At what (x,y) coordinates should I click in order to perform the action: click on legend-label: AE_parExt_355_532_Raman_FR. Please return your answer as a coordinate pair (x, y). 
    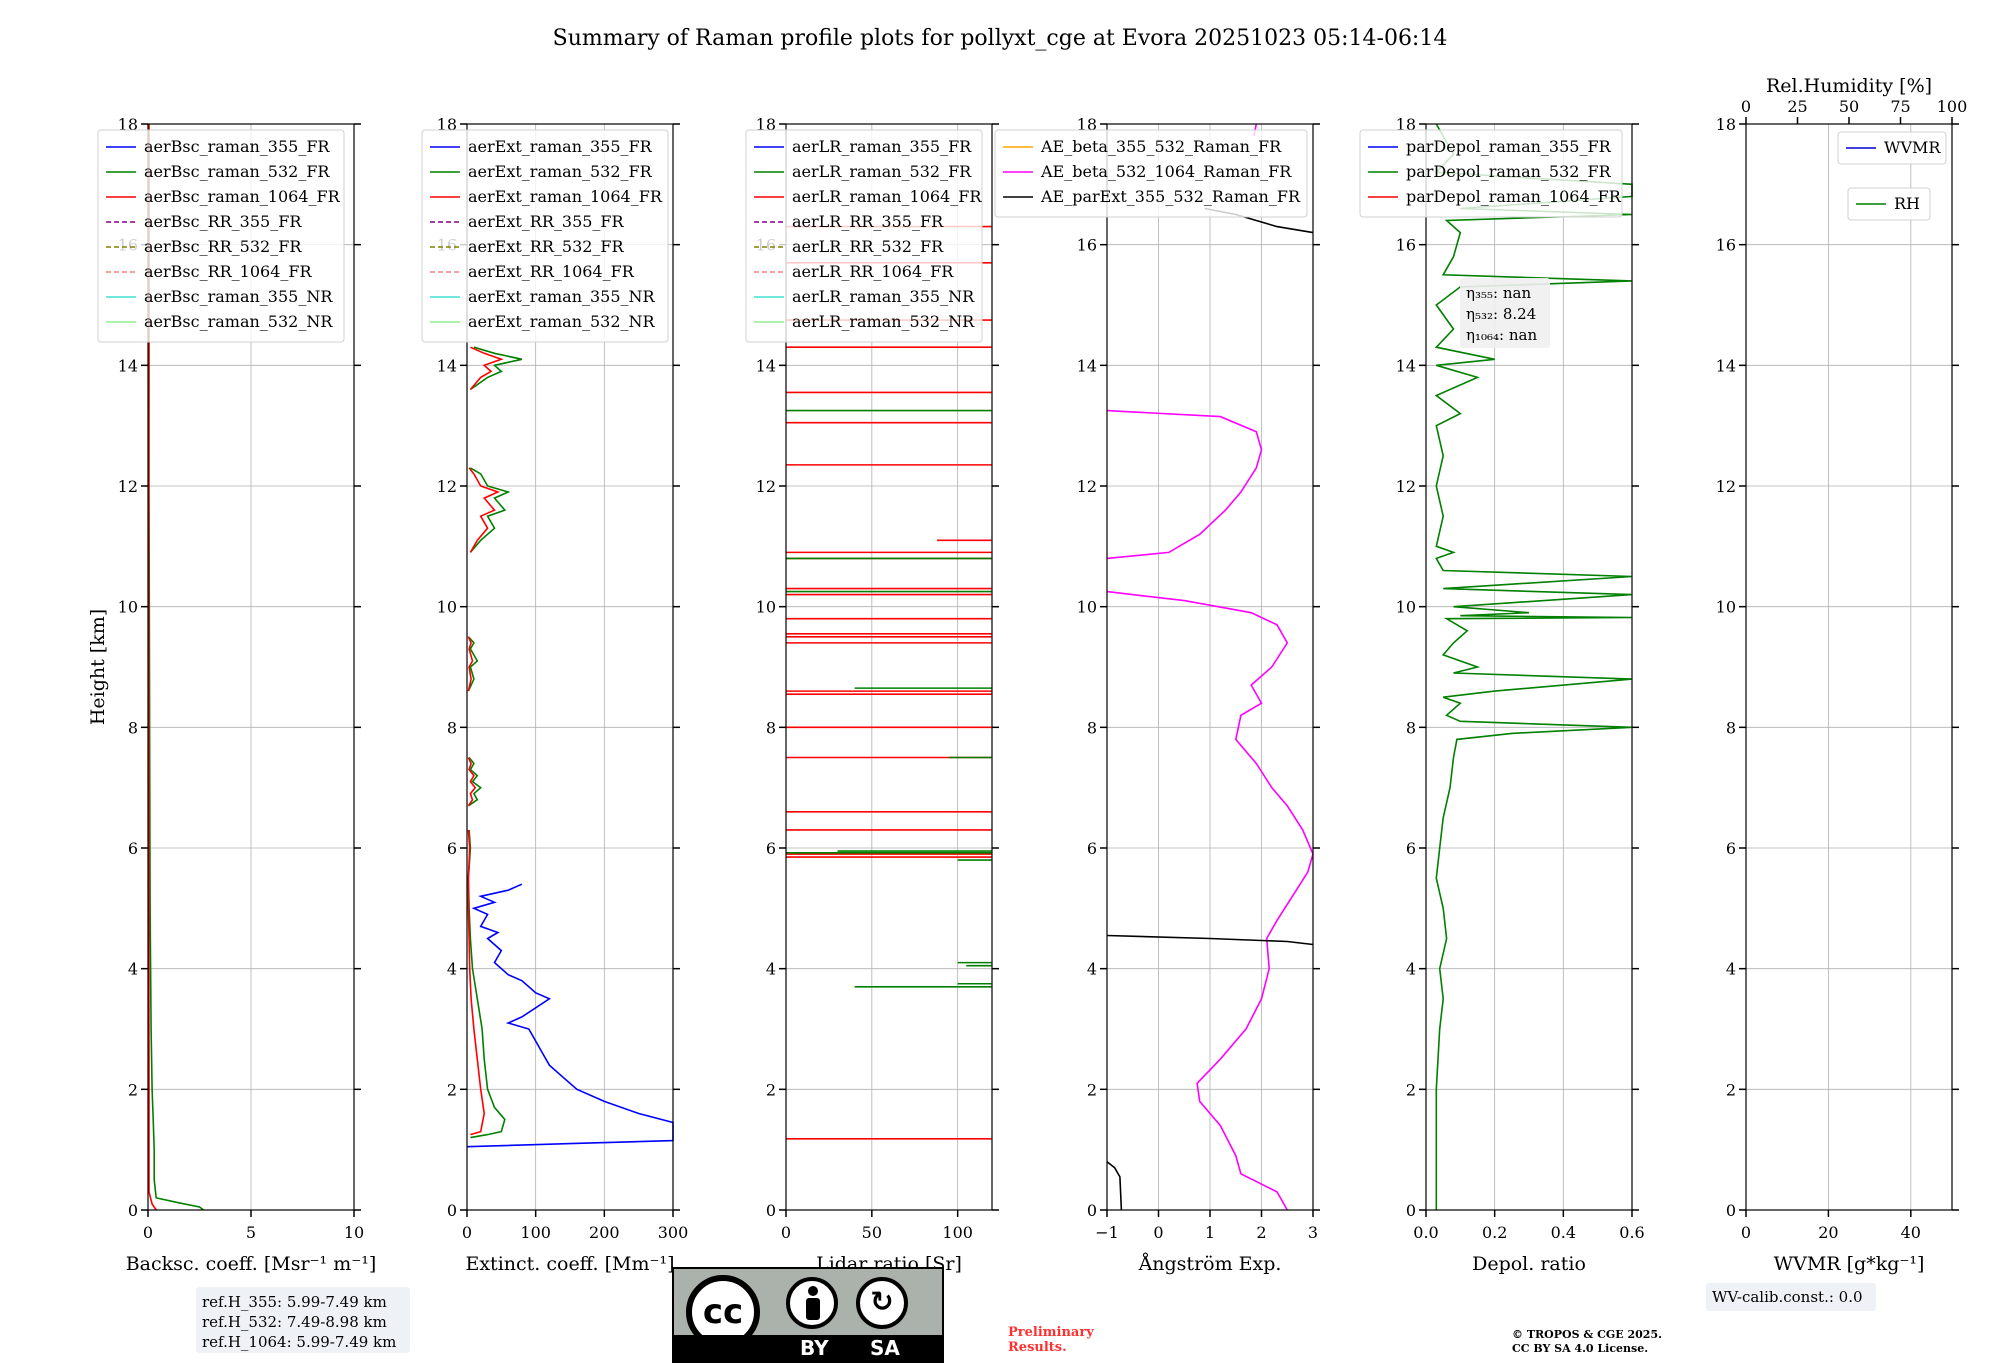
    Looking at the image, I should click on (1170, 196).